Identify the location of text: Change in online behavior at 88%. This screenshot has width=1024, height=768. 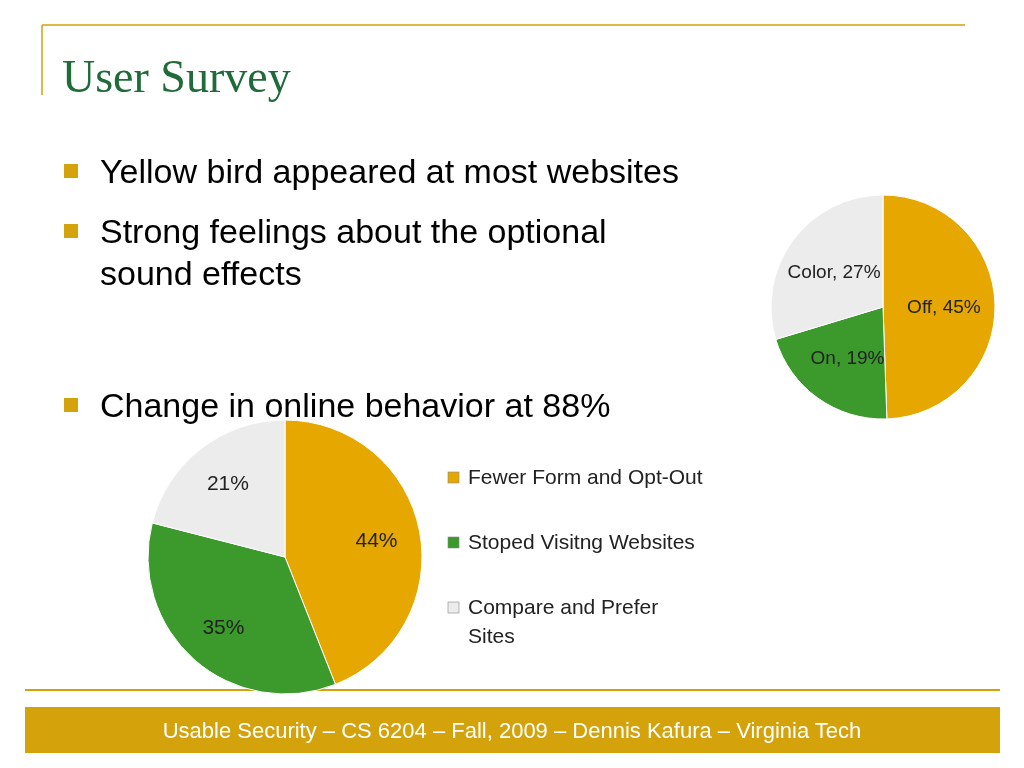
(355, 405).